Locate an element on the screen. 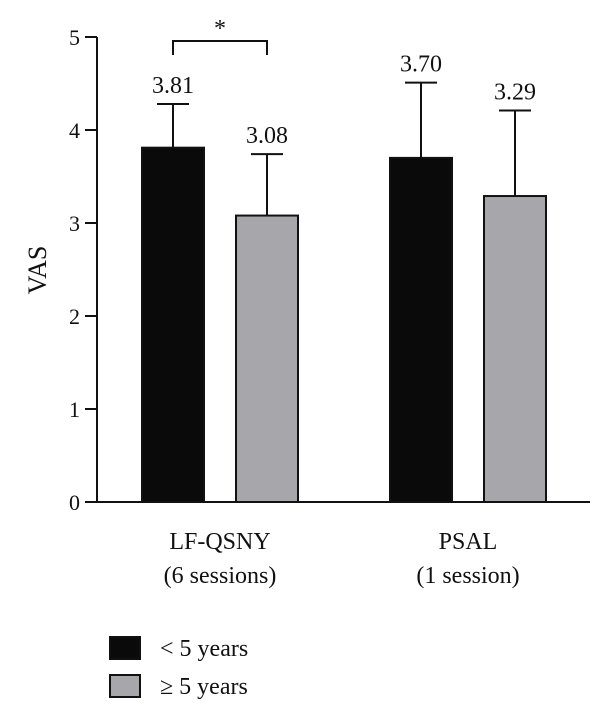  y-tick-label: 5 is located at coordinates (74, 37).